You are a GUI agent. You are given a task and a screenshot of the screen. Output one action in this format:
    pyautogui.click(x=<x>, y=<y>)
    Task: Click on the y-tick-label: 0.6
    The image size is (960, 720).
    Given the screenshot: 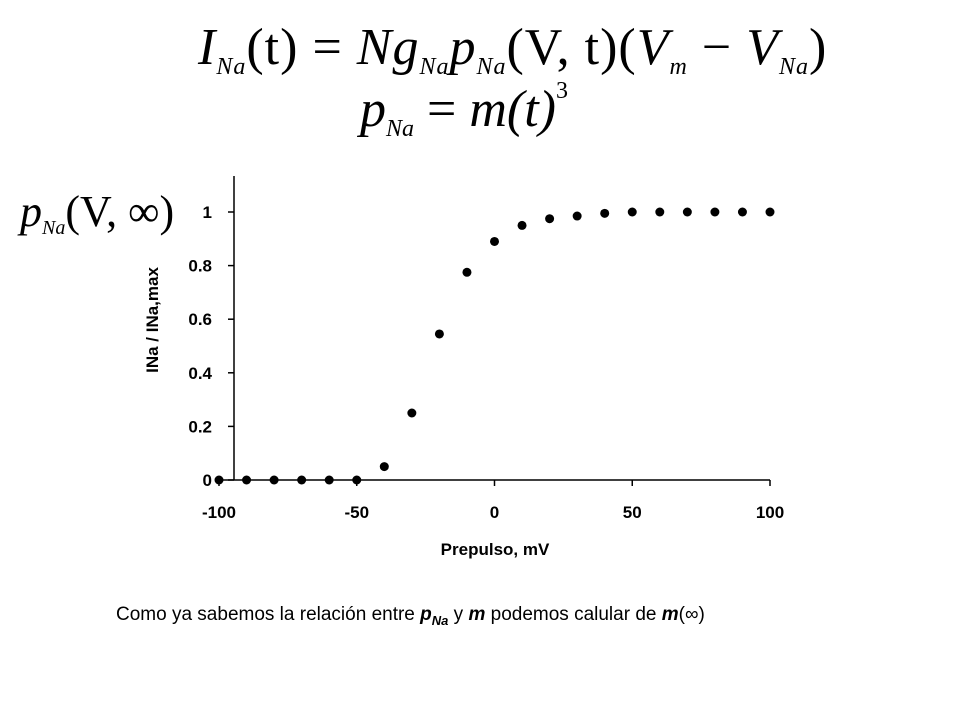 What is the action you would take?
    pyautogui.click(x=200, y=319)
    